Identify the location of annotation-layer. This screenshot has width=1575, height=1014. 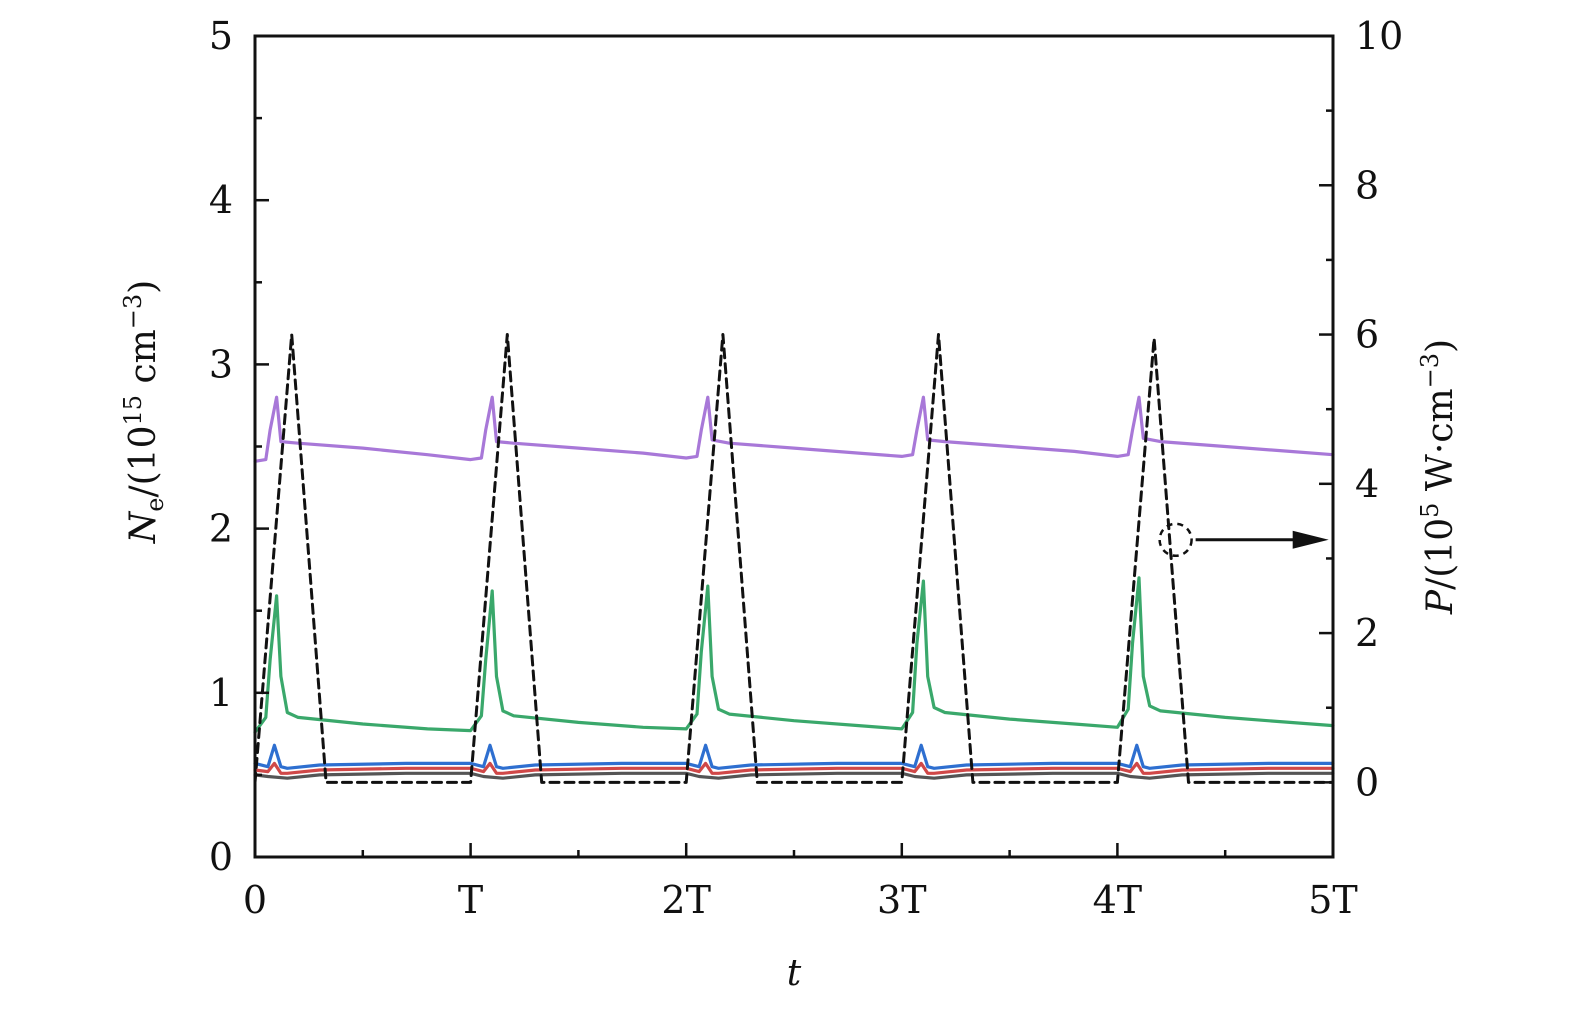
(1243, 540).